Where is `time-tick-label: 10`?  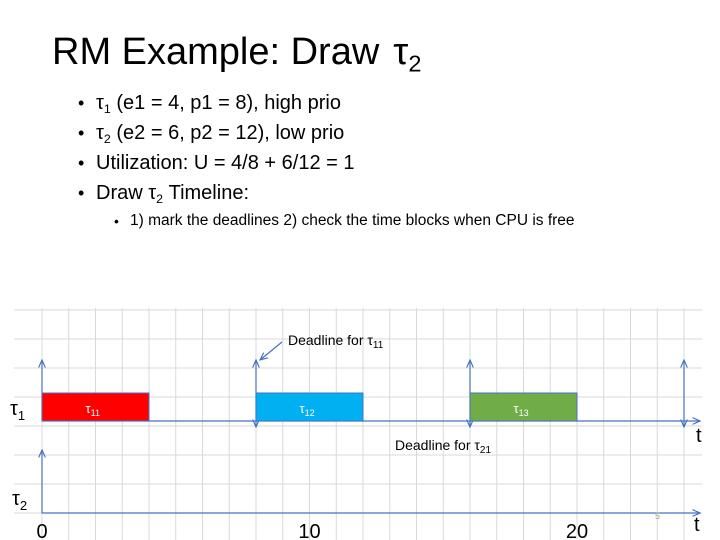 time-tick-label: 10 is located at coordinates (309, 530).